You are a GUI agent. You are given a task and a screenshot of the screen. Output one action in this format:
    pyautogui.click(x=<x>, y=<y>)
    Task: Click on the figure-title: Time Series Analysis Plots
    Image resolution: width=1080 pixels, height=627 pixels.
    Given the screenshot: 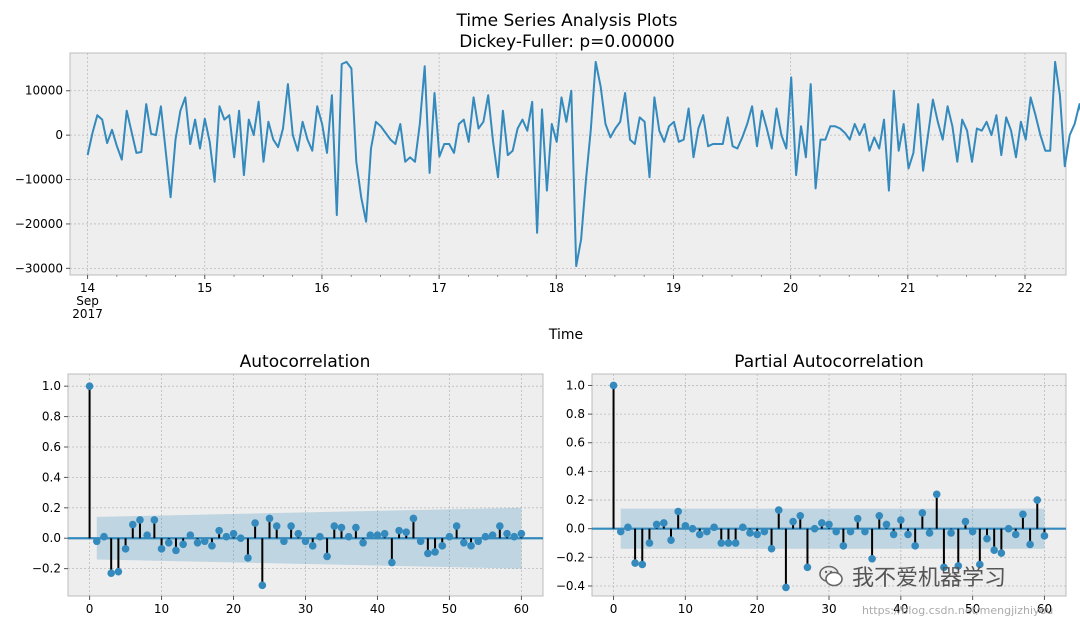 What is the action you would take?
    pyautogui.click(x=566, y=21)
    